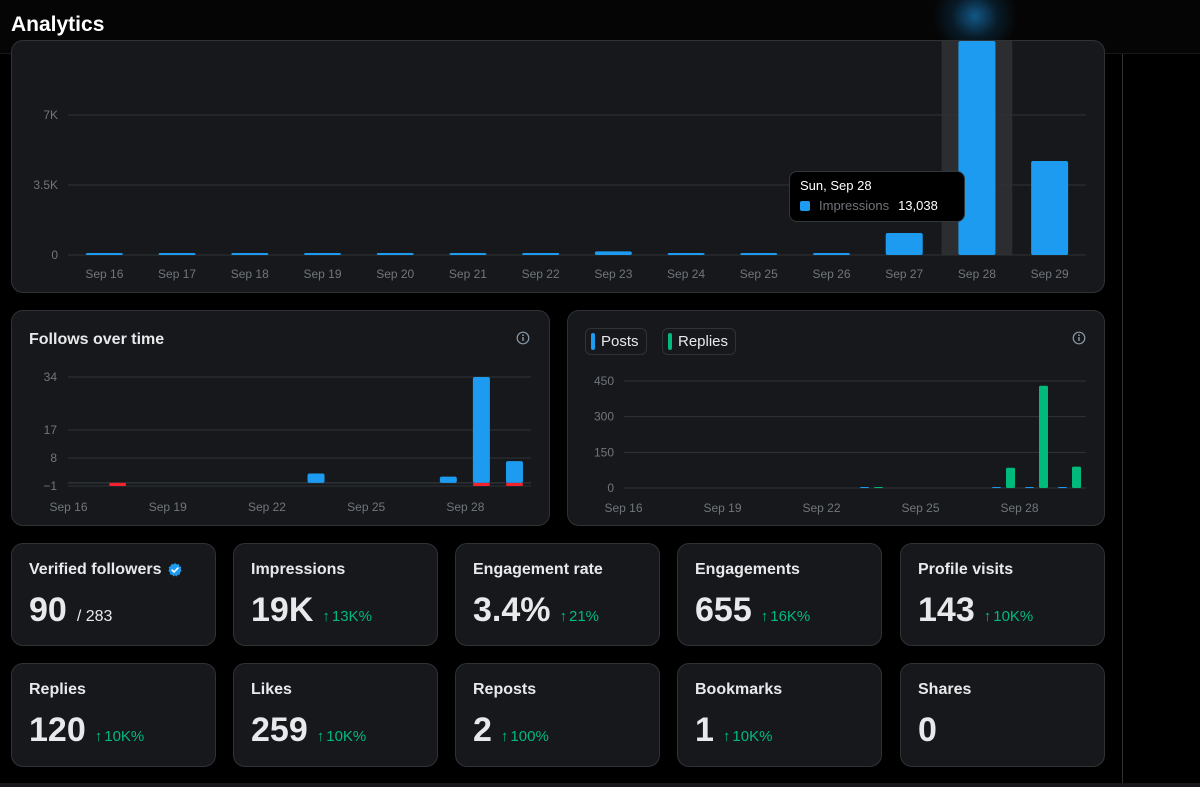 The width and height of the screenshot is (1200, 787). What do you see at coordinates (175, 570) in the screenshot?
I see `verified-badge-icon` at bounding box center [175, 570].